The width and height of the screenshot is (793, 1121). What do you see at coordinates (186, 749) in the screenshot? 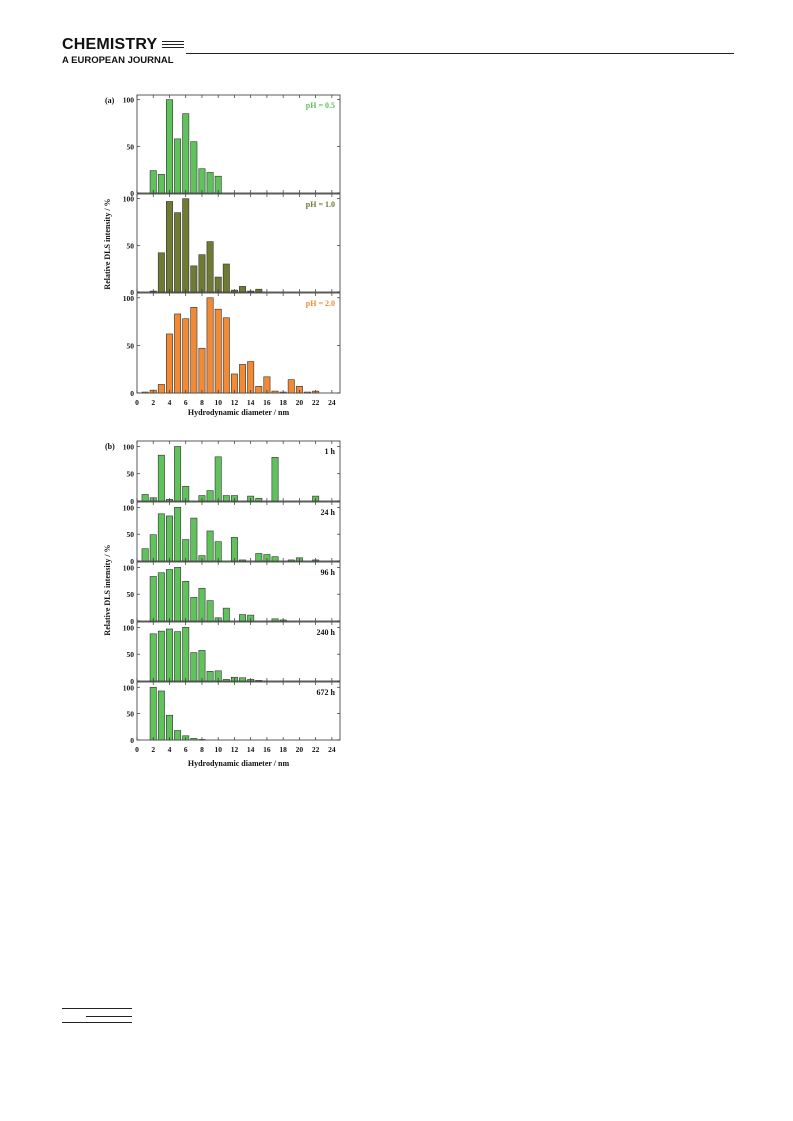
I see `x-tick-label: 6` at bounding box center [186, 749].